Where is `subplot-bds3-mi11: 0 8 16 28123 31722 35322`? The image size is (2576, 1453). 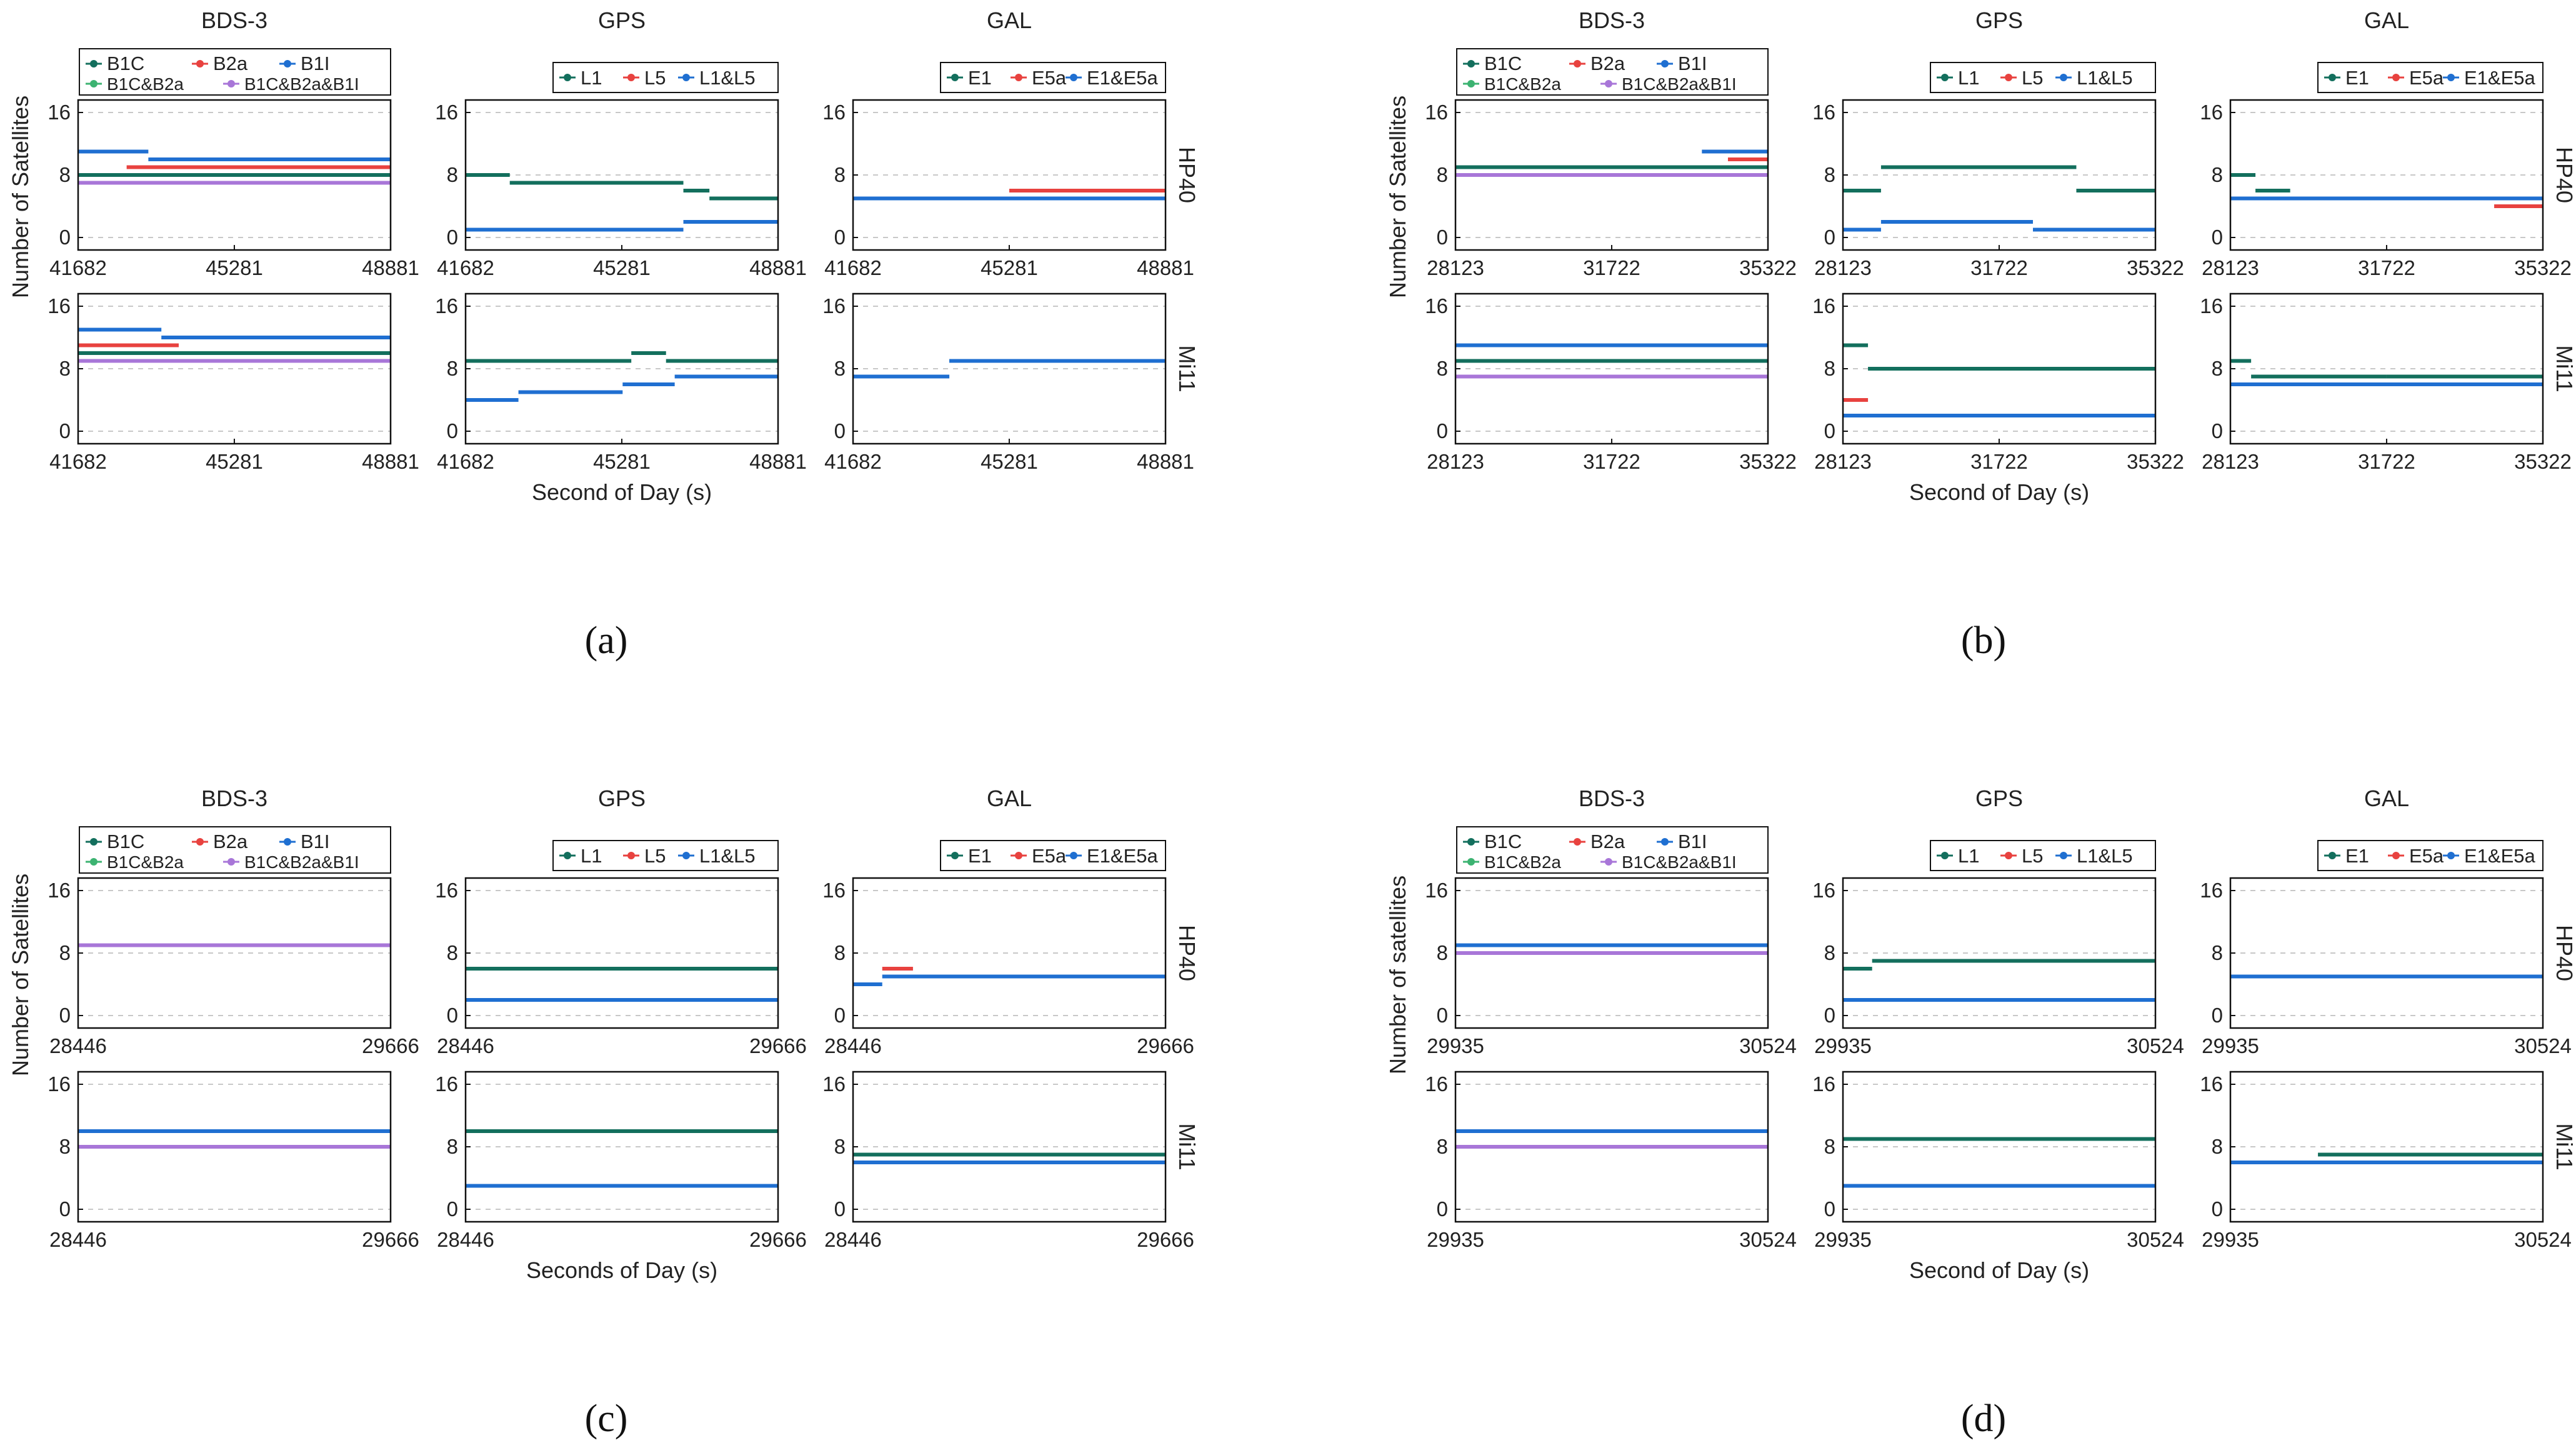
subplot-bds3-mi11: 0 8 16 28123 31722 35322 is located at coordinates (1611, 382).